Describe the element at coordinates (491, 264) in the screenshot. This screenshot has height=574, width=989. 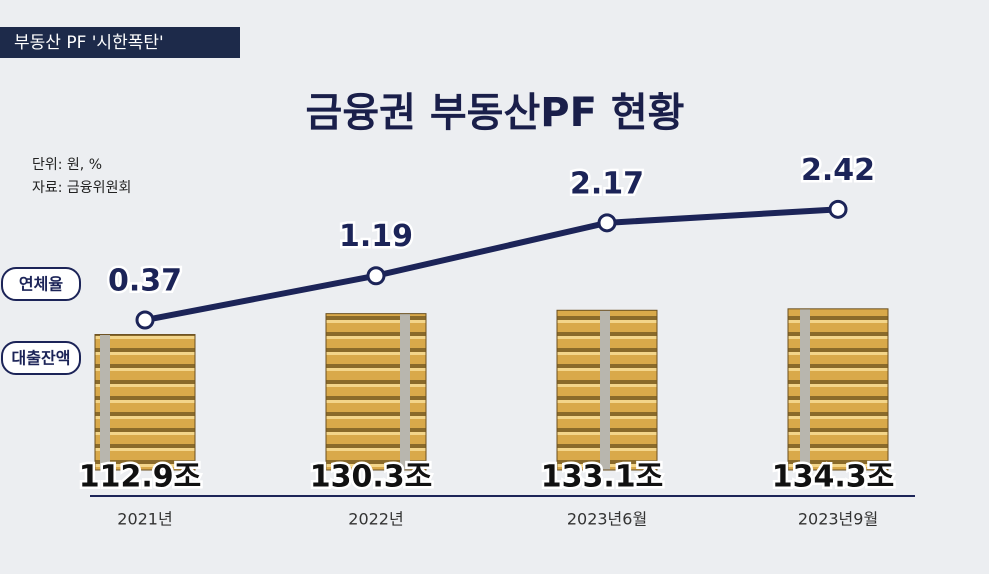
I see `rate-line` at that location.